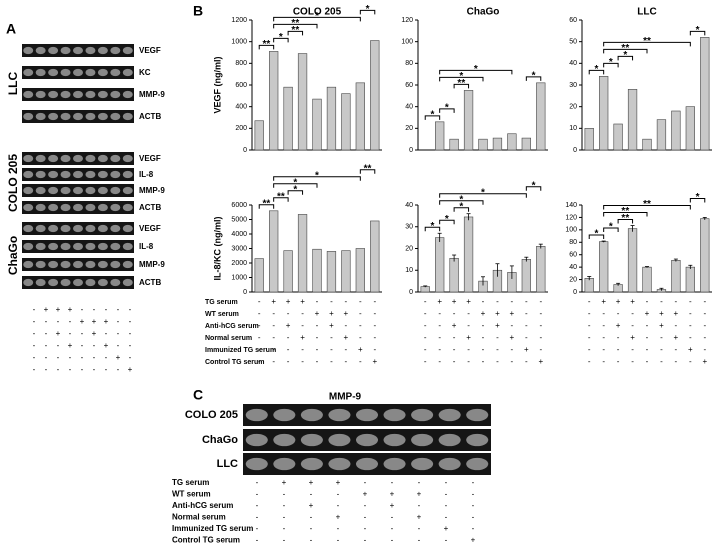  What do you see at coordinates (239, 248) in the screenshot?
I see `y-tick-label: 3000` at bounding box center [239, 248].